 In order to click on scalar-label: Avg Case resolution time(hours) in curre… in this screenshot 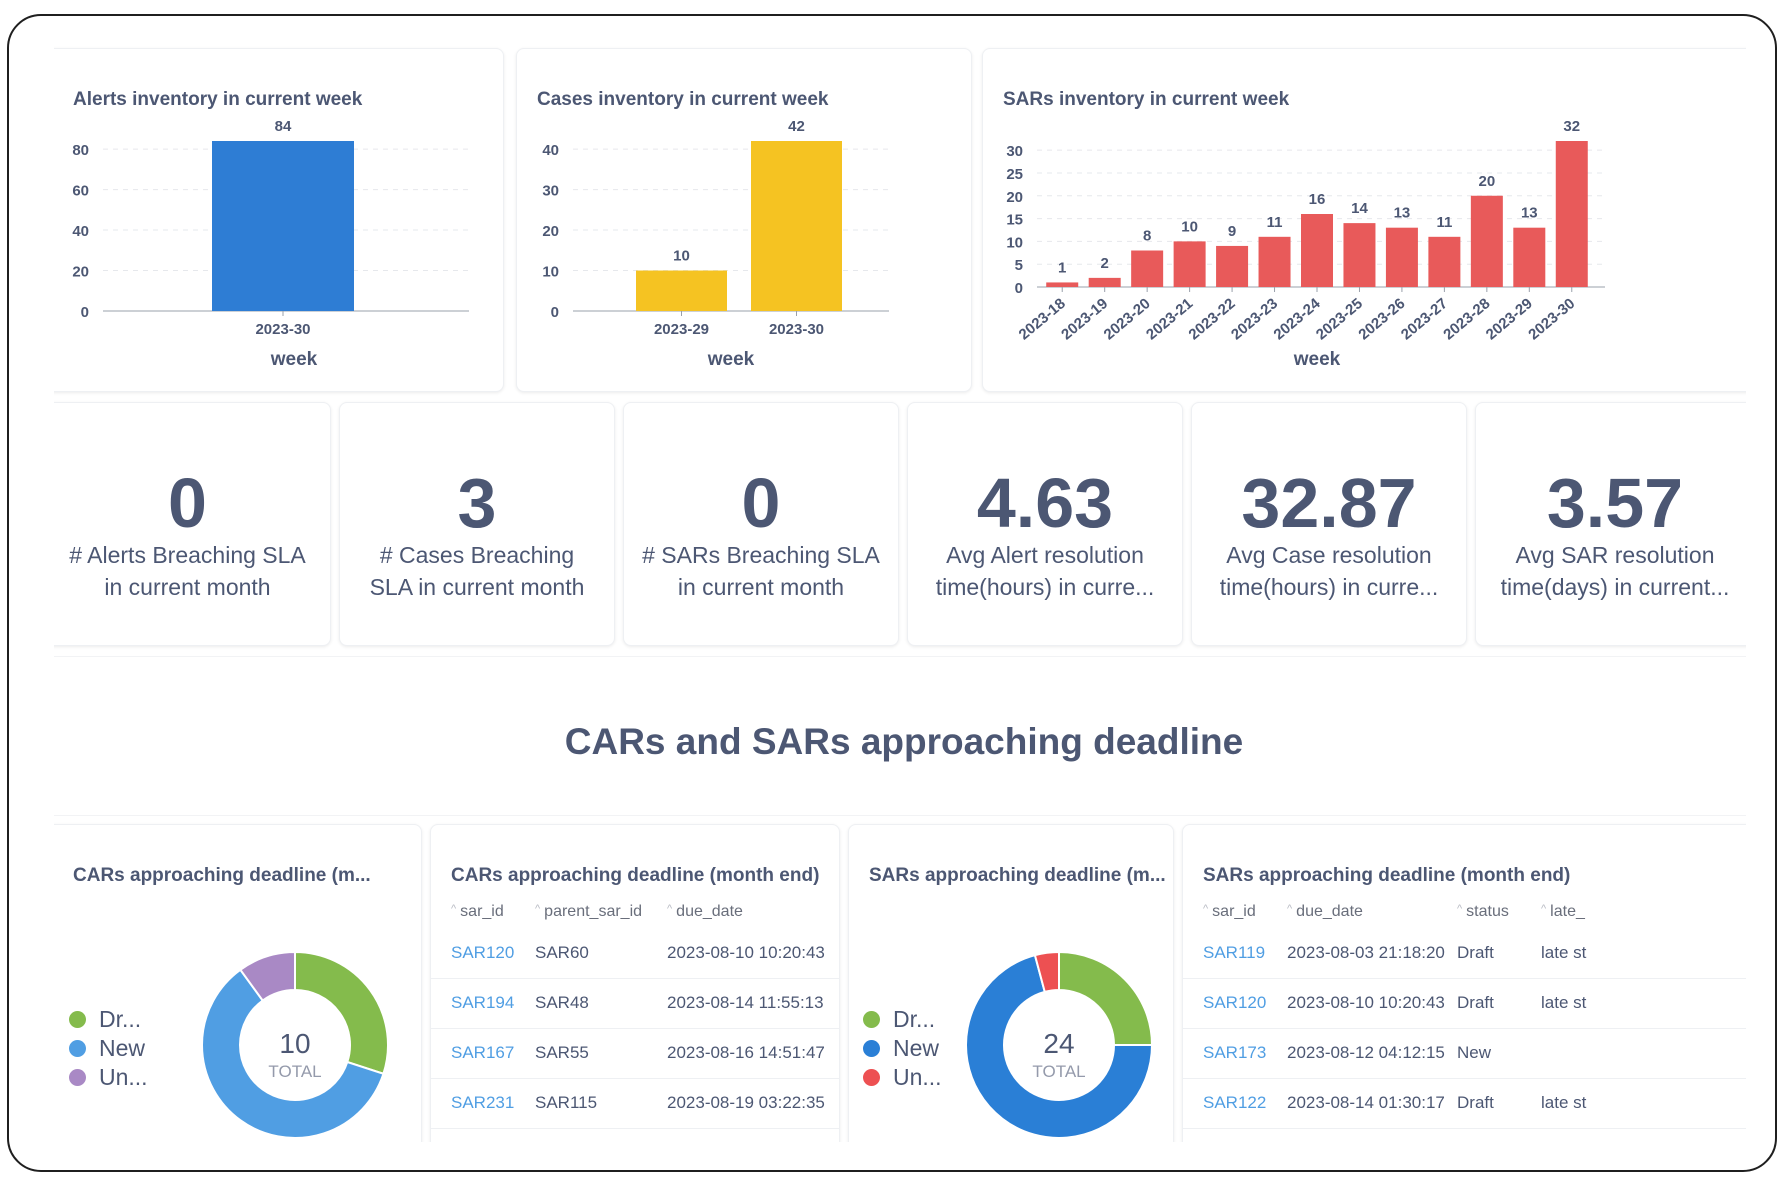, I will do `click(1329, 571)`.